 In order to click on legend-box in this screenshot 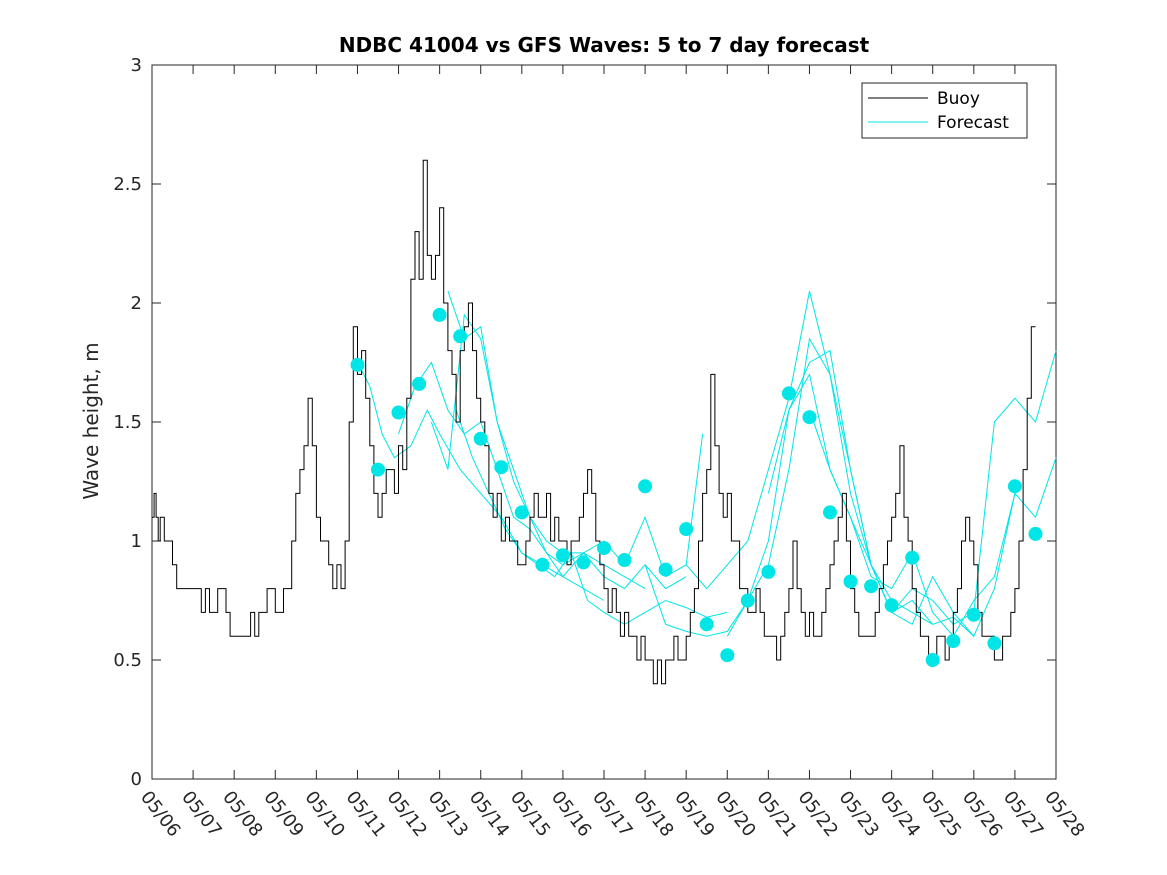, I will do `click(944, 110)`.